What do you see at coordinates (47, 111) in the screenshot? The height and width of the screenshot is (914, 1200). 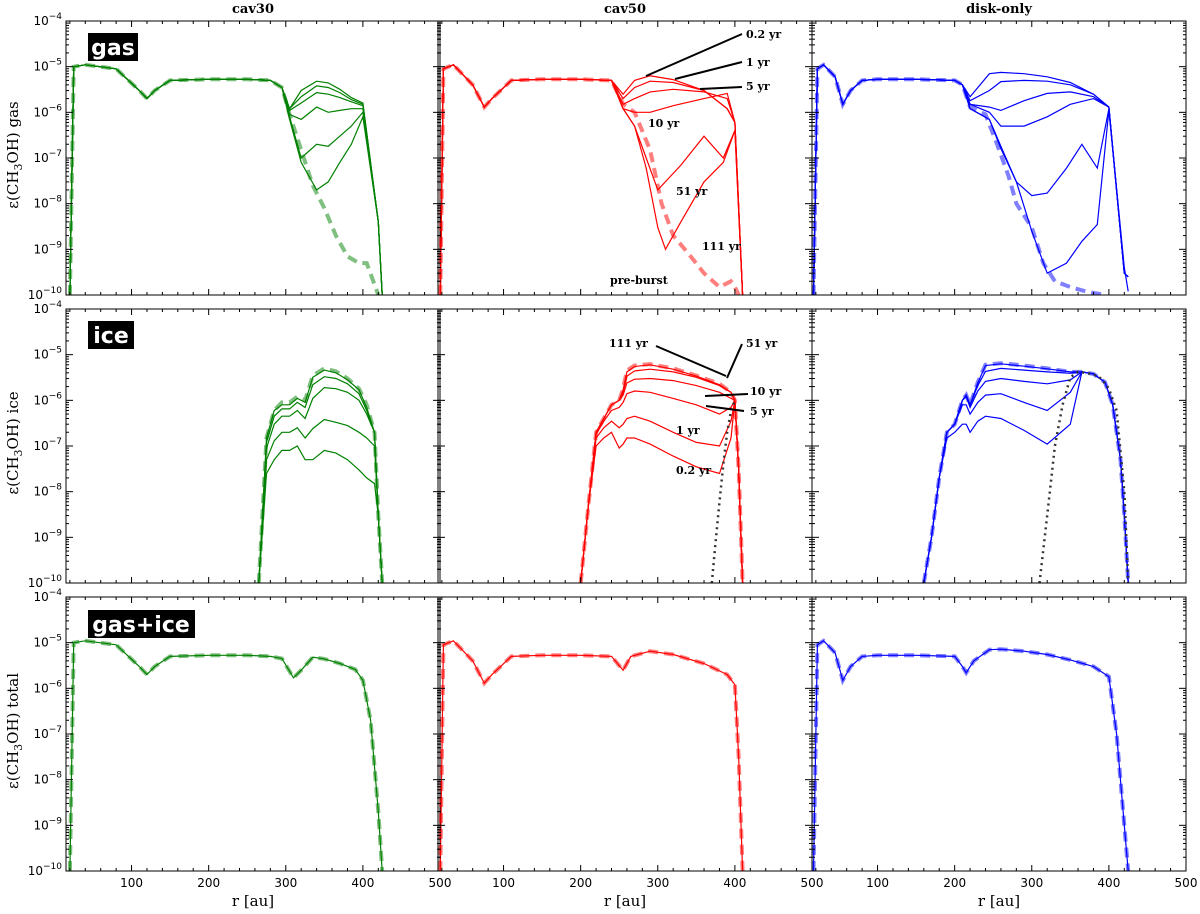 I see `panel-cav30-gas-ytick-label--6: 10⁻⁶` at bounding box center [47, 111].